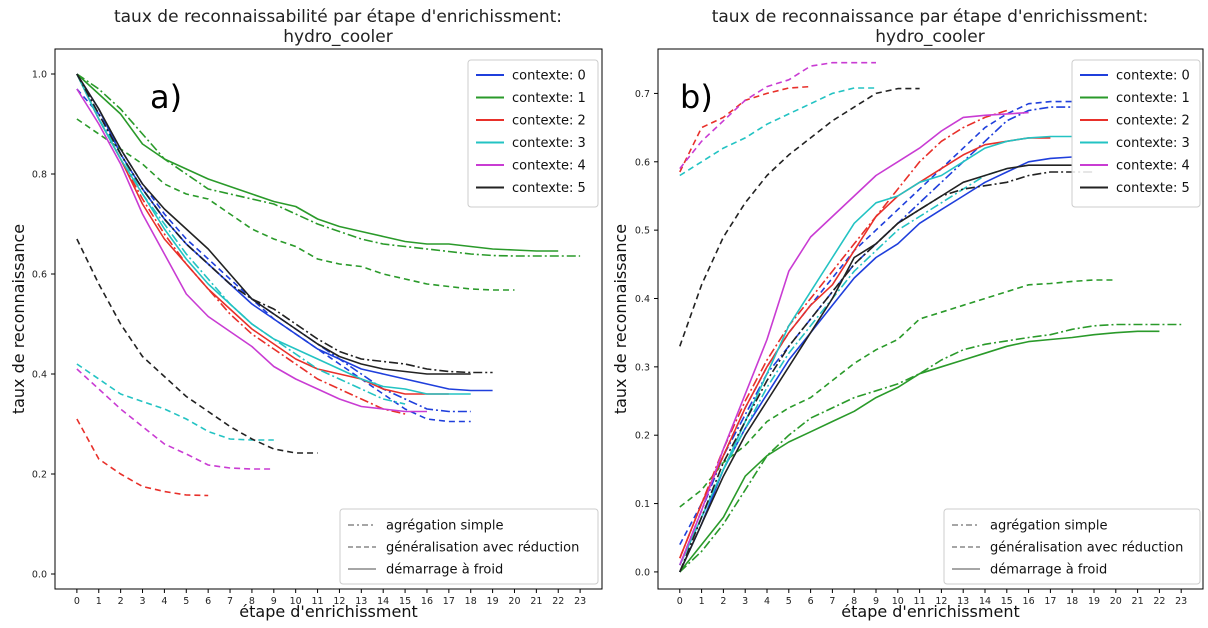 This screenshot has height=628, width=1208. I want to click on y-tick-label: 0.8, so click(39, 175).